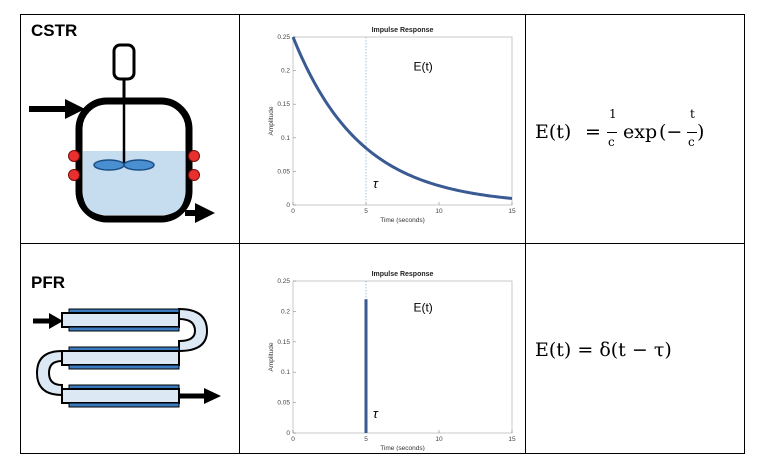  What do you see at coordinates (691, 142) in the screenshot?
I see `cstr-eq-frac2-den: c` at bounding box center [691, 142].